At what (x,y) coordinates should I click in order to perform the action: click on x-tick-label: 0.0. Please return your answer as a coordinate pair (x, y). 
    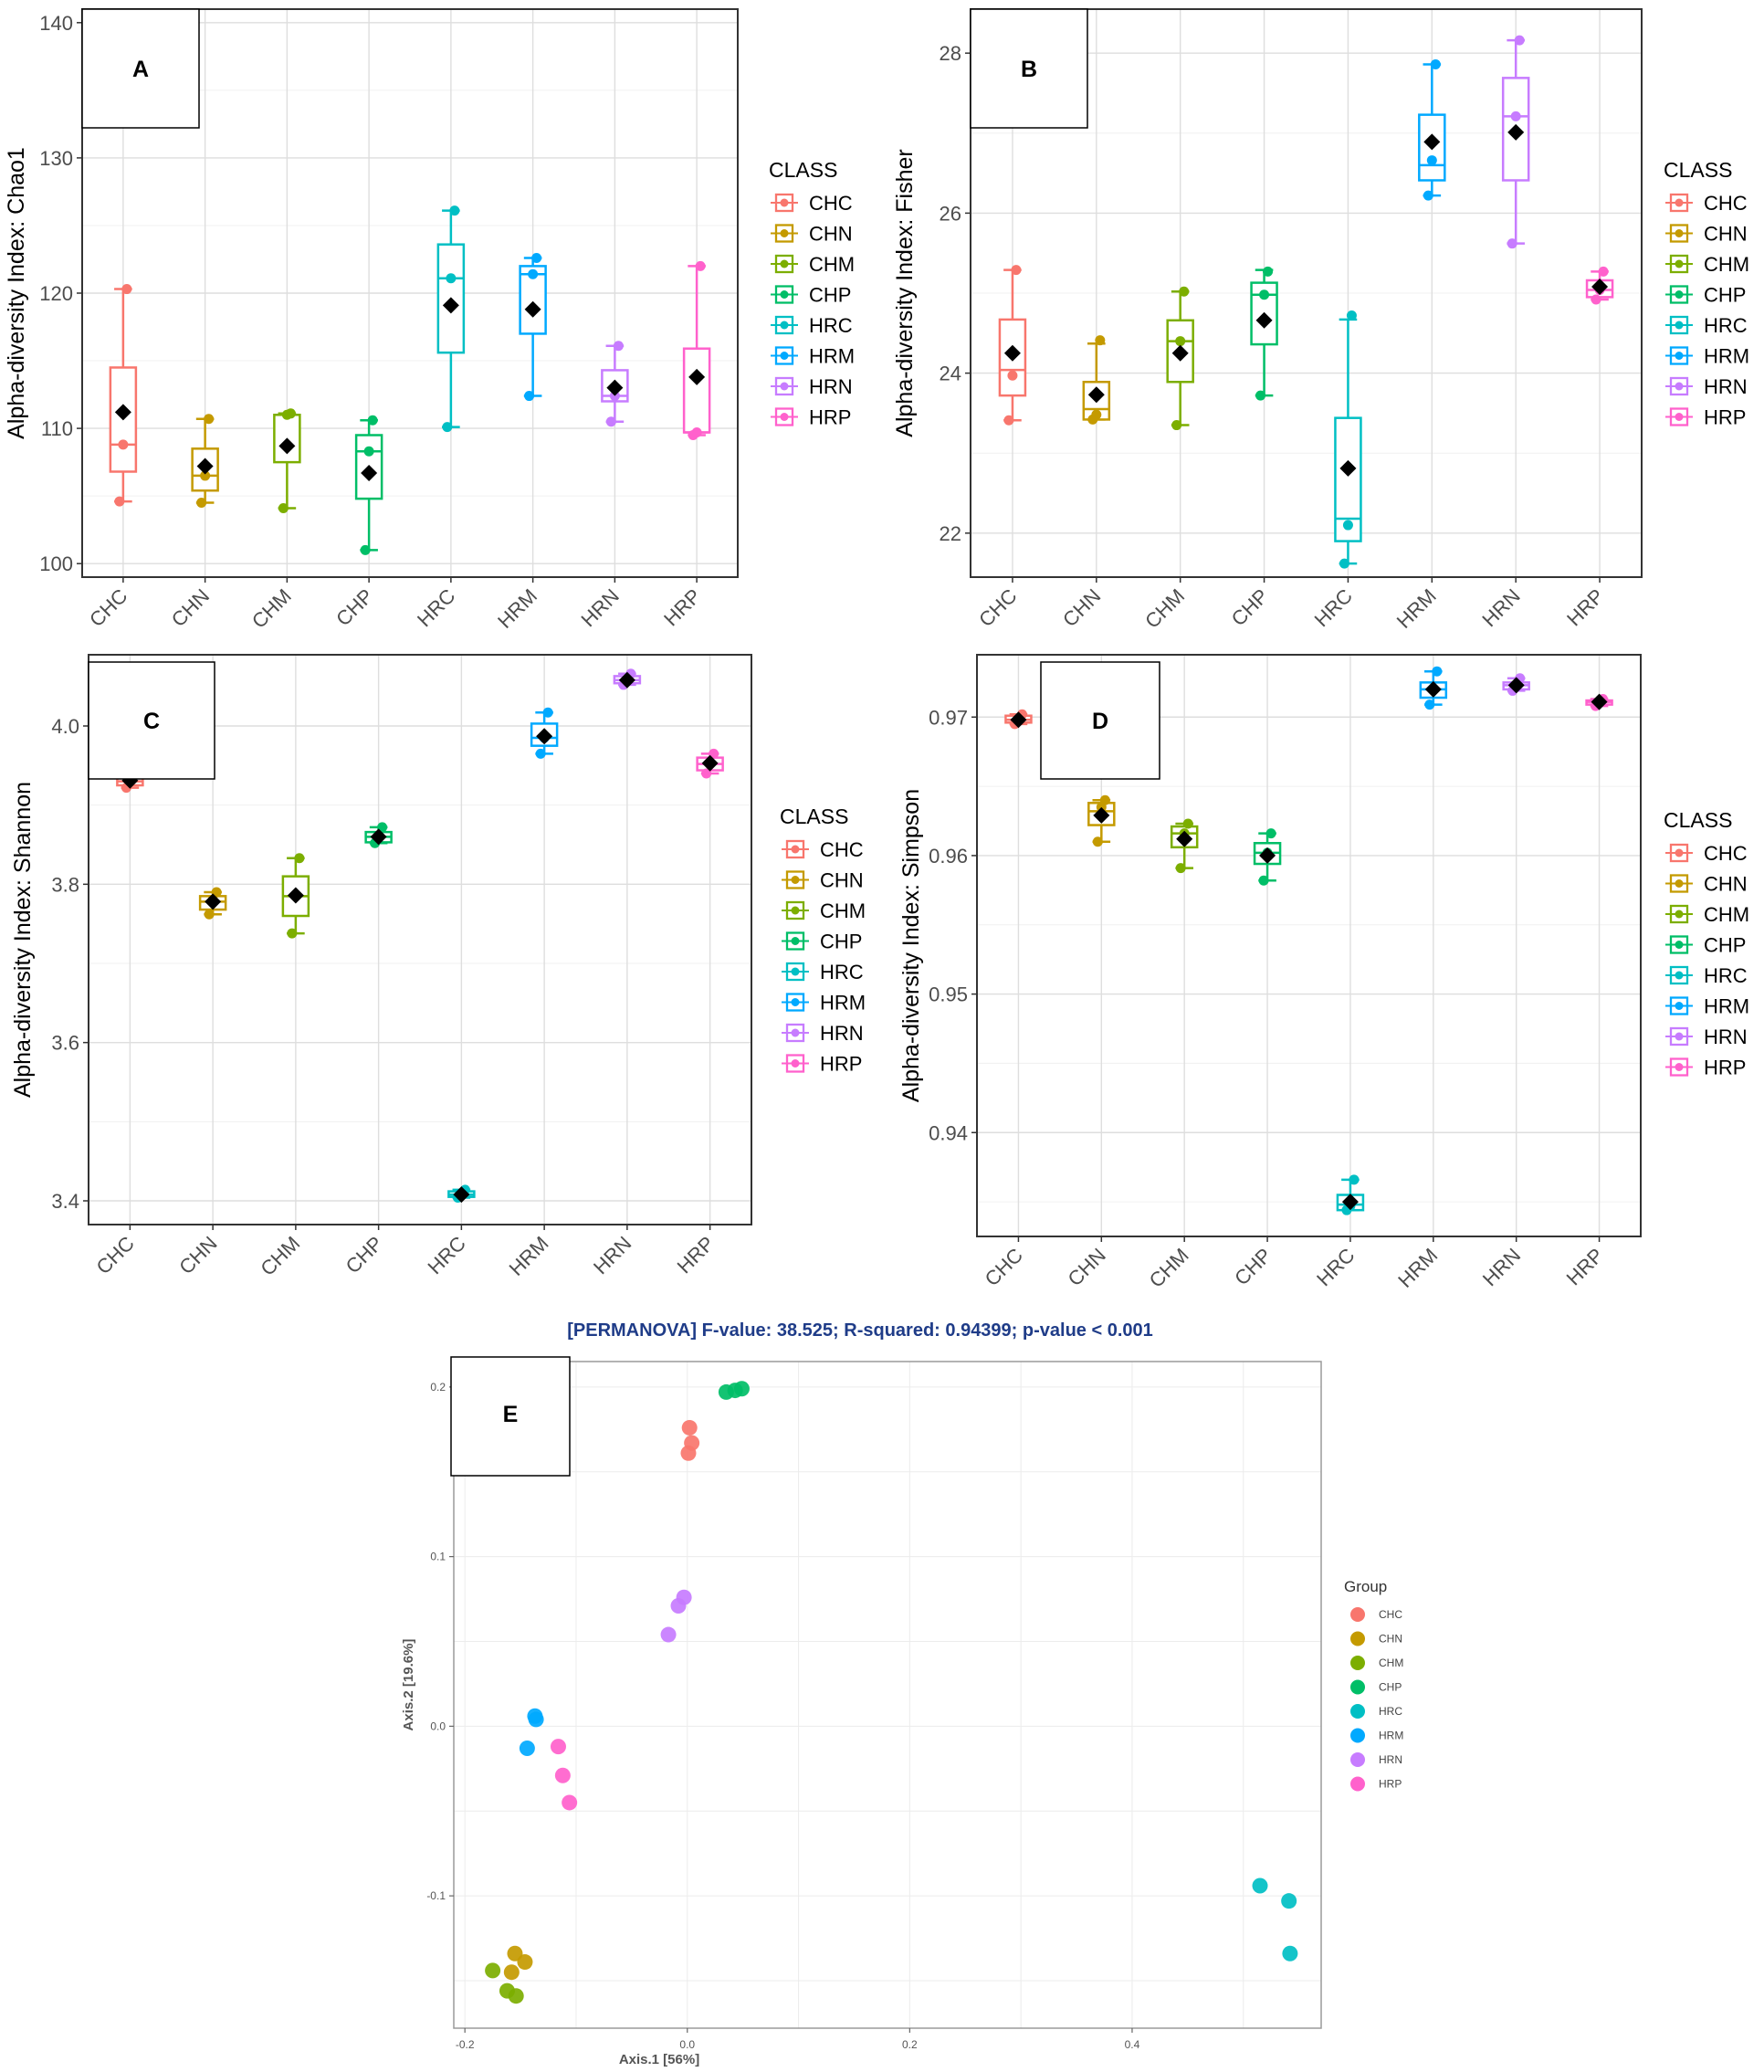
    Looking at the image, I should click on (687, 2044).